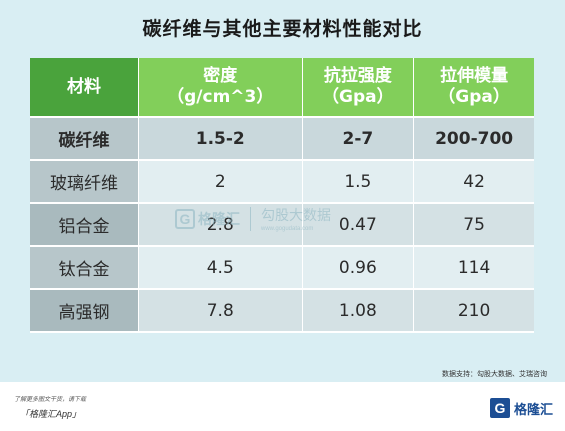 The width and height of the screenshot is (565, 431). Describe the element at coordinates (84, 182) in the screenshot. I see `material-cell: 玻璃纤维` at that location.